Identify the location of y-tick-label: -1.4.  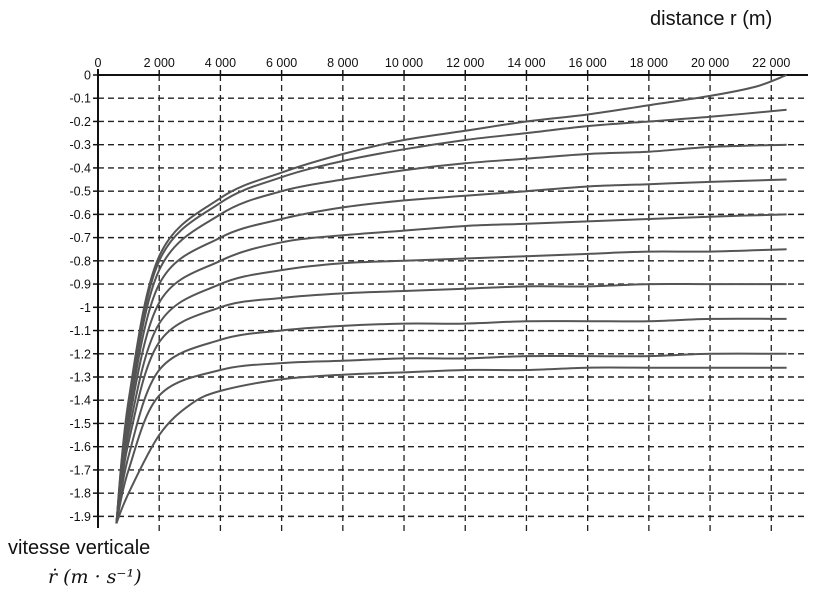
(80, 401).